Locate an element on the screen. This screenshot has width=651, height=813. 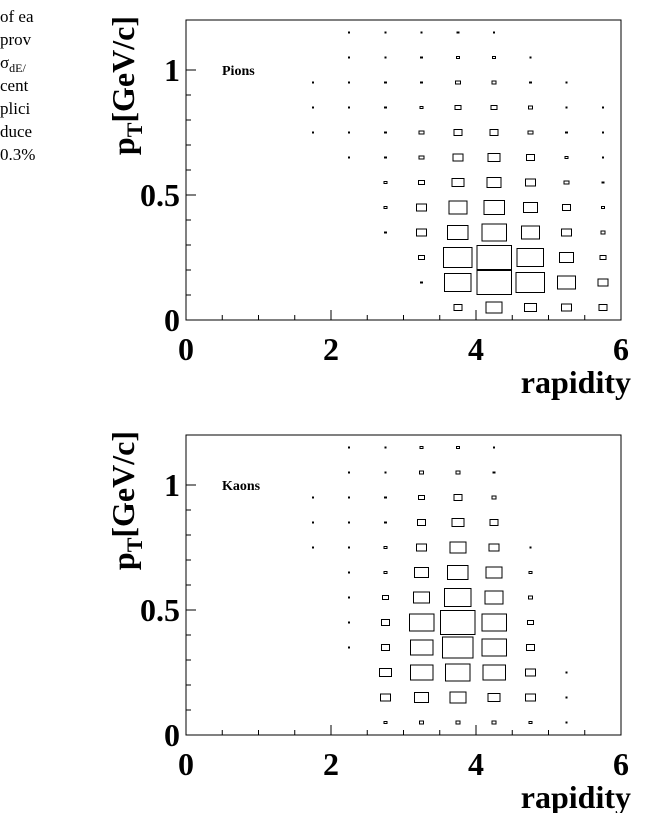
text-line: duce is located at coordinates (16, 131).